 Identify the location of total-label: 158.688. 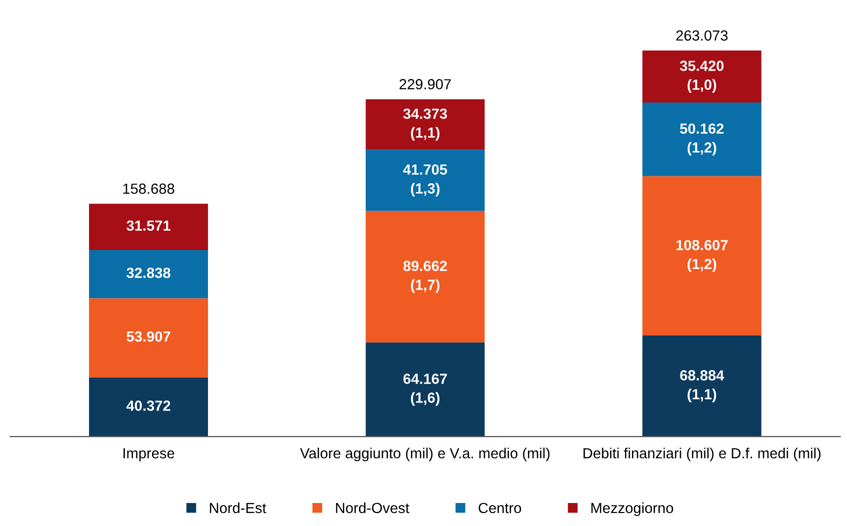
(148, 189).